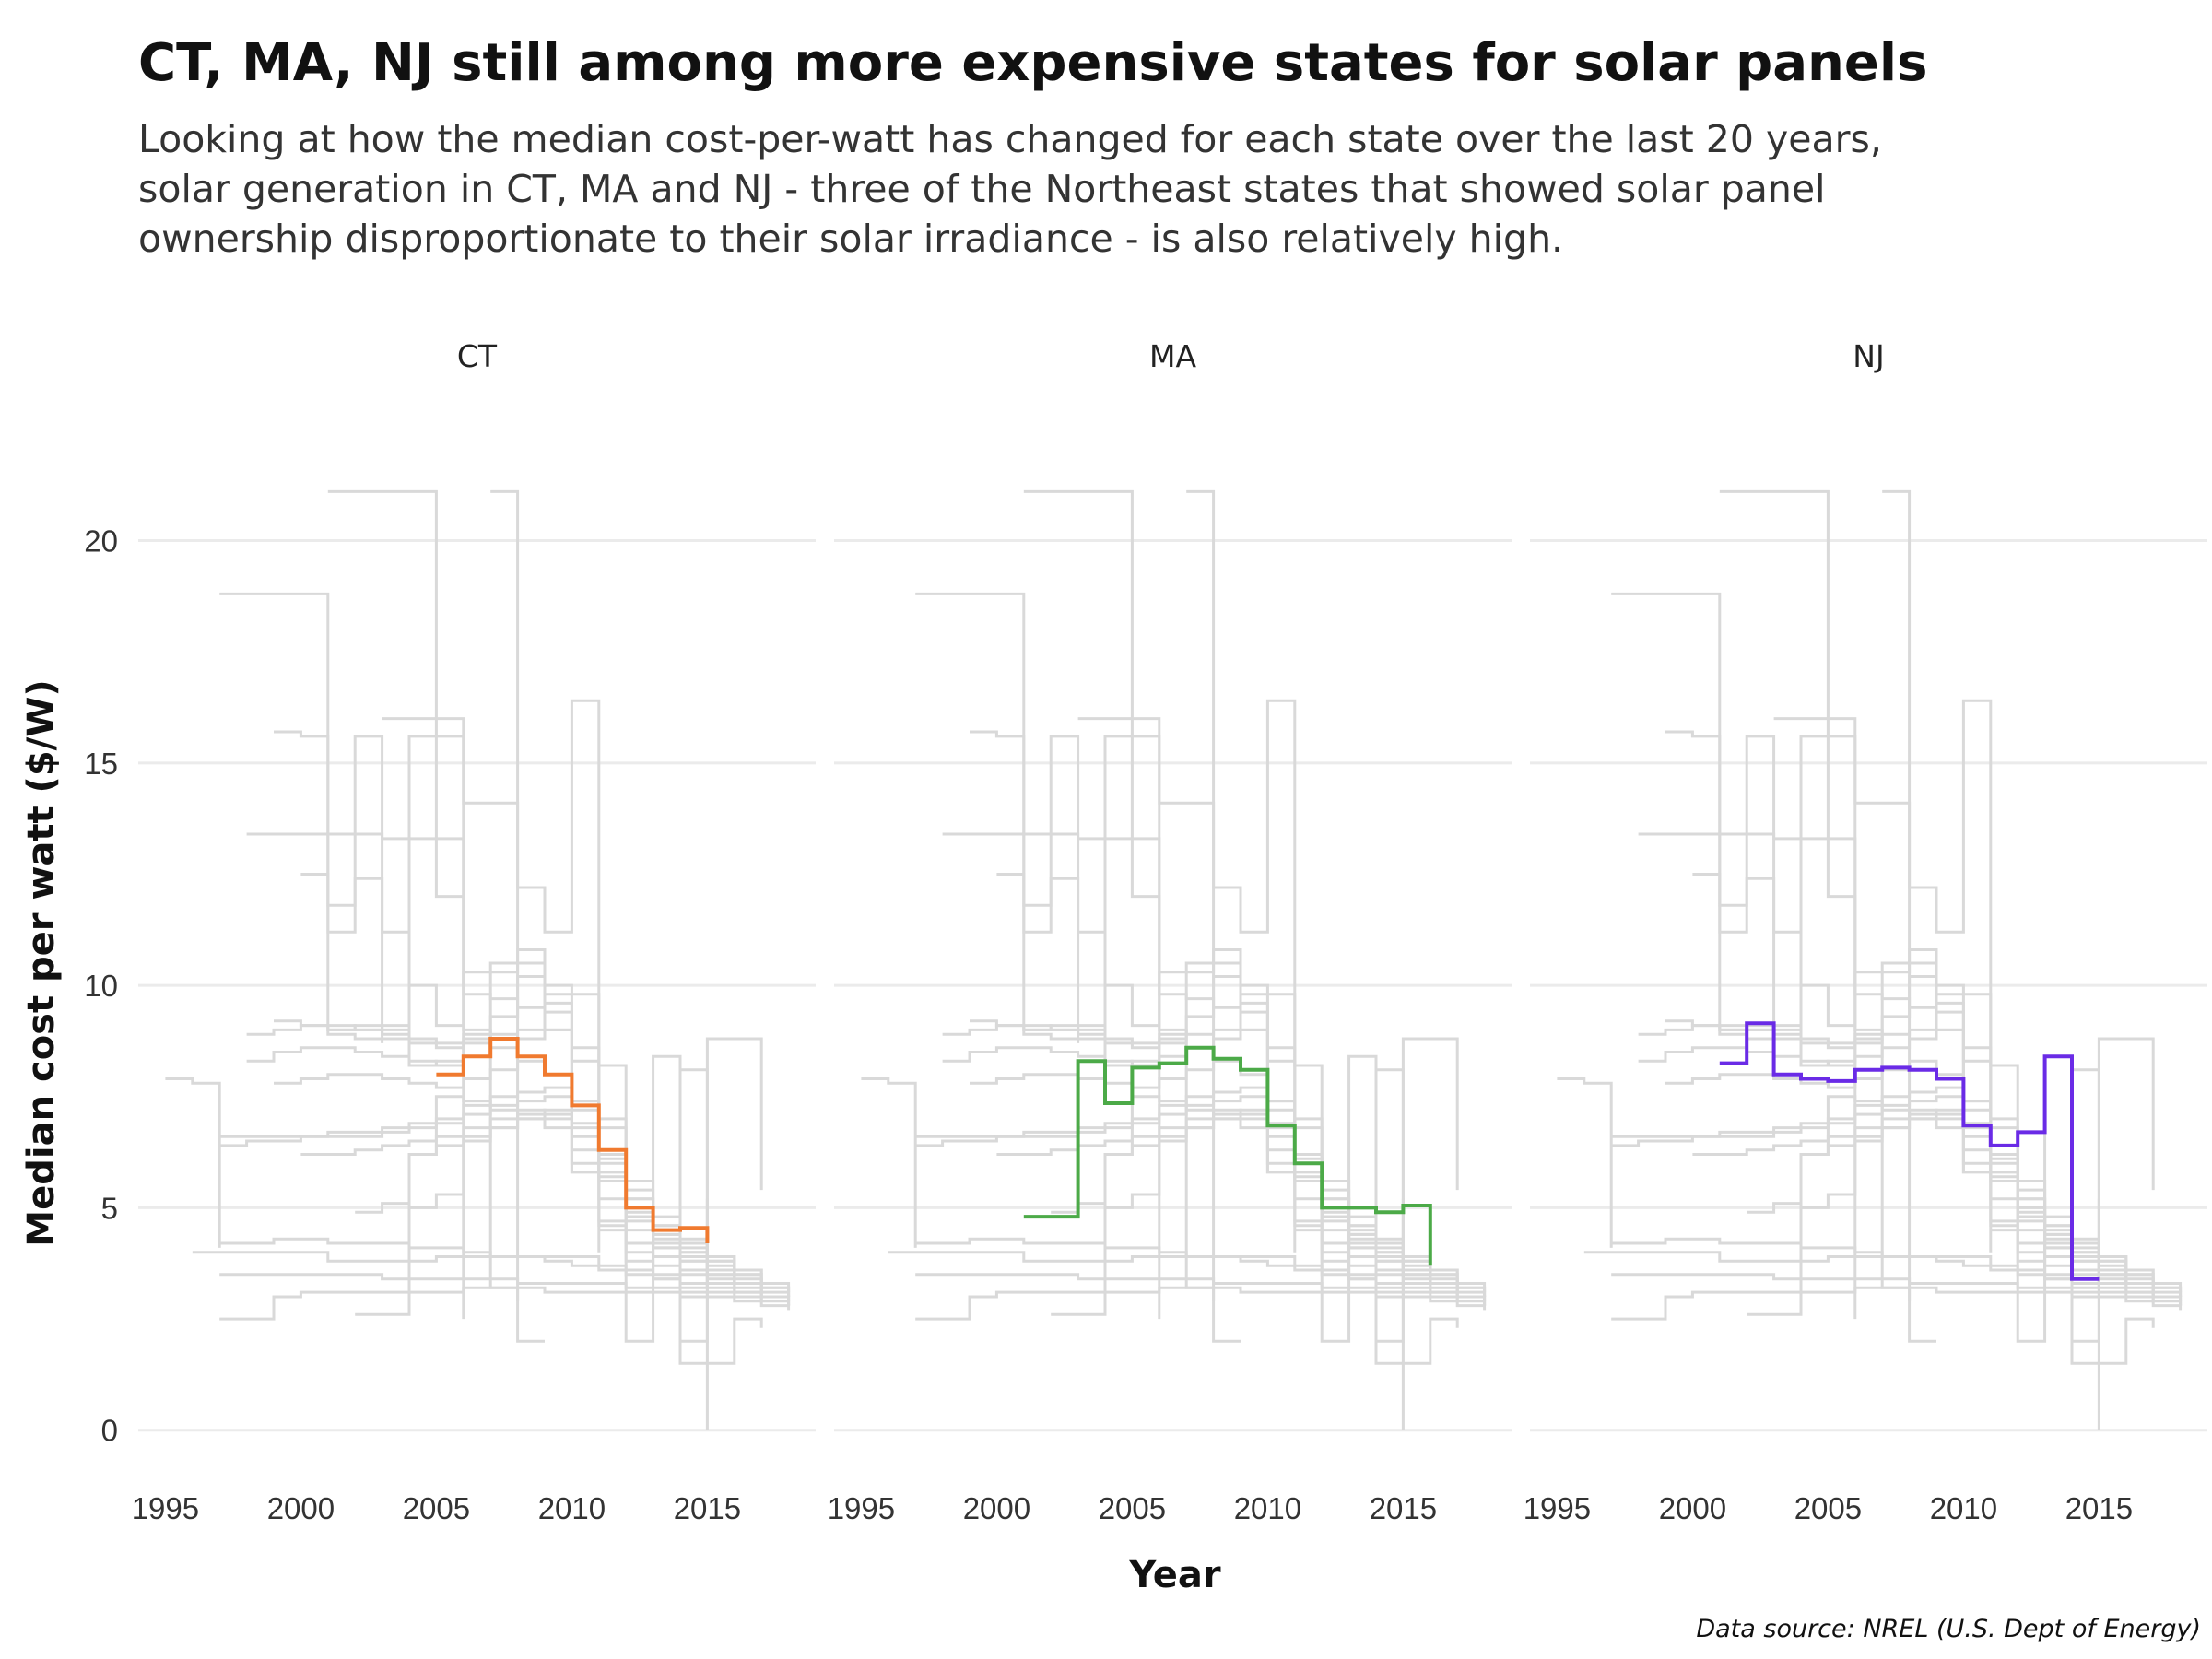 This screenshot has width=2212, height=1659. Describe the element at coordinates (1868, 356) in the screenshot. I see `facet-label-NJ: NJ` at that location.